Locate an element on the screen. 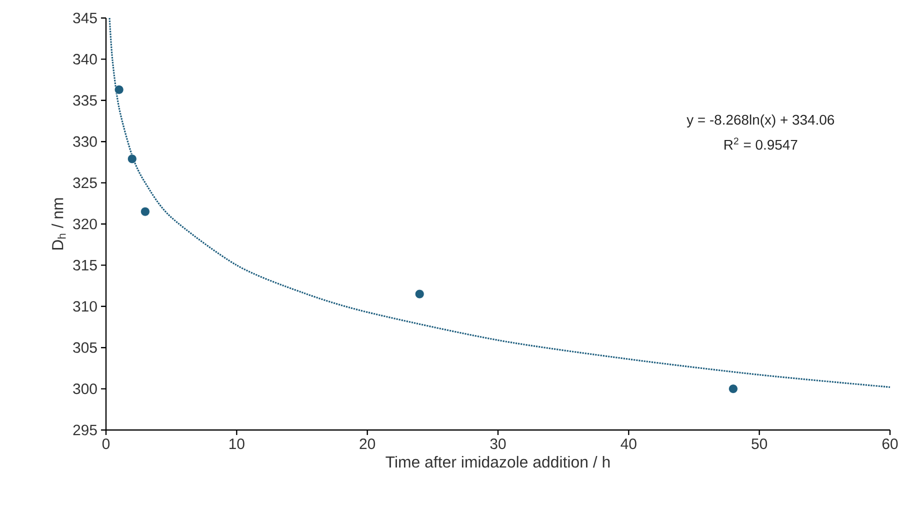 The width and height of the screenshot is (907, 515). y-tick-label: 305 is located at coordinates (85, 347).